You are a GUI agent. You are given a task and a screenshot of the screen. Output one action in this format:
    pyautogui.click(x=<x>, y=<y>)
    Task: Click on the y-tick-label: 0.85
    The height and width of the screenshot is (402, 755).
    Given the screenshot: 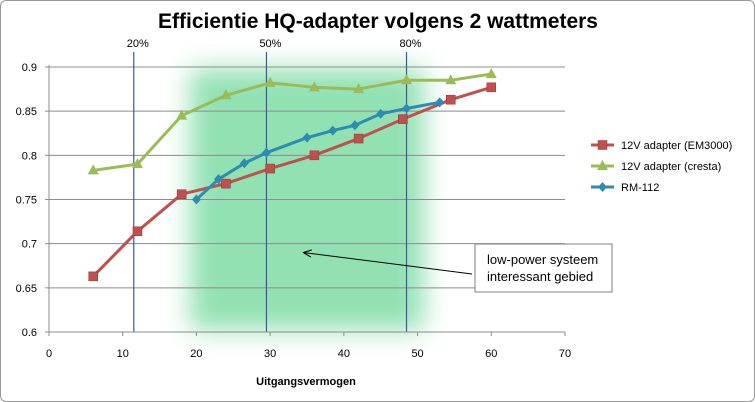 What is the action you would take?
    pyautogui.click(x=26, y=112)
    